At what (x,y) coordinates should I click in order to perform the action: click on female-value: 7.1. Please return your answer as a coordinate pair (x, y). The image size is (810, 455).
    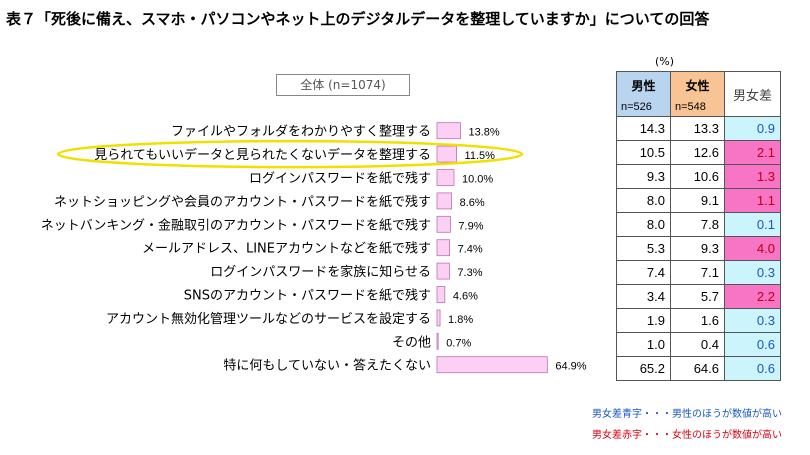
    Looking at the image, I should click on (697, 272).